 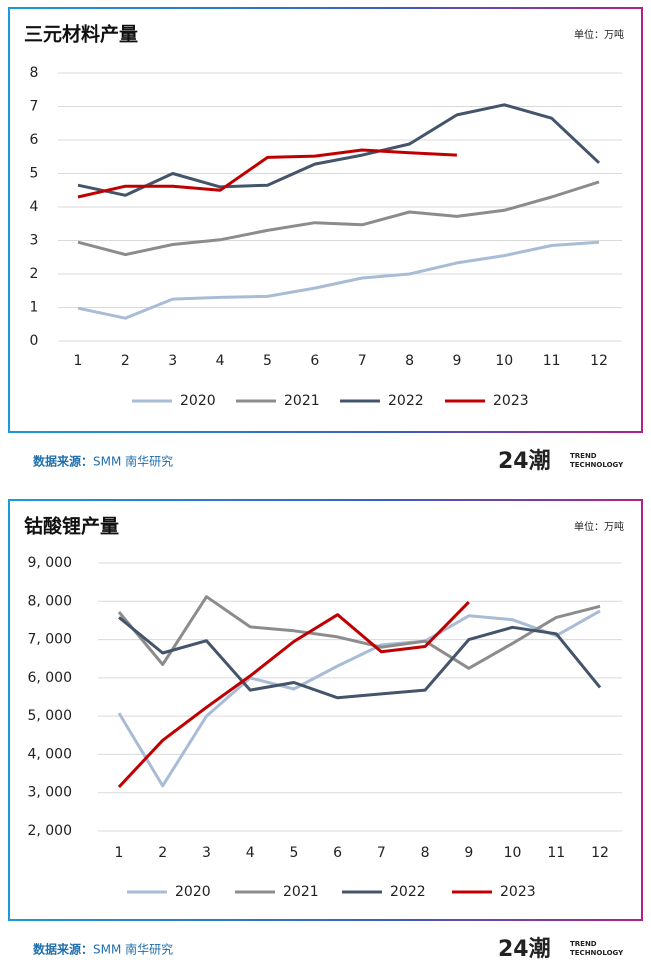 I want to click on y-tick-label: 6, so click(x=34, y=140).